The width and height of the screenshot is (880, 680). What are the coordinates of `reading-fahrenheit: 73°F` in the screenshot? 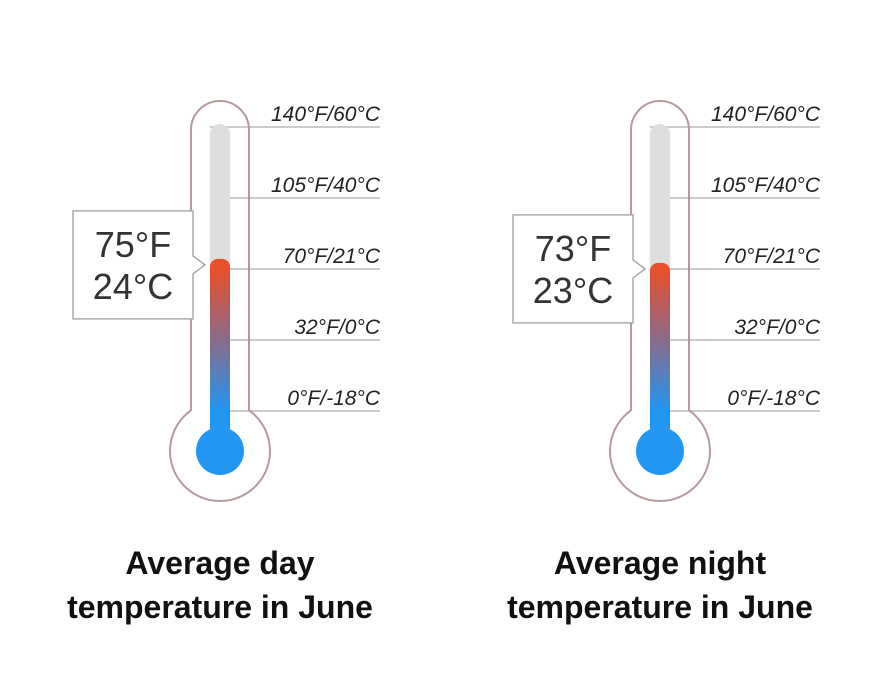 It's located at (573, 248).